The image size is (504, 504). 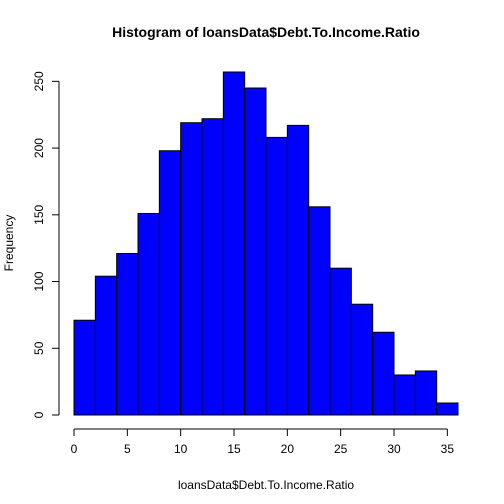 What do you see at coordinates (39, 148) in the screenshot?
I see `y-tick-label: 200` at bounding box center [39, 148].